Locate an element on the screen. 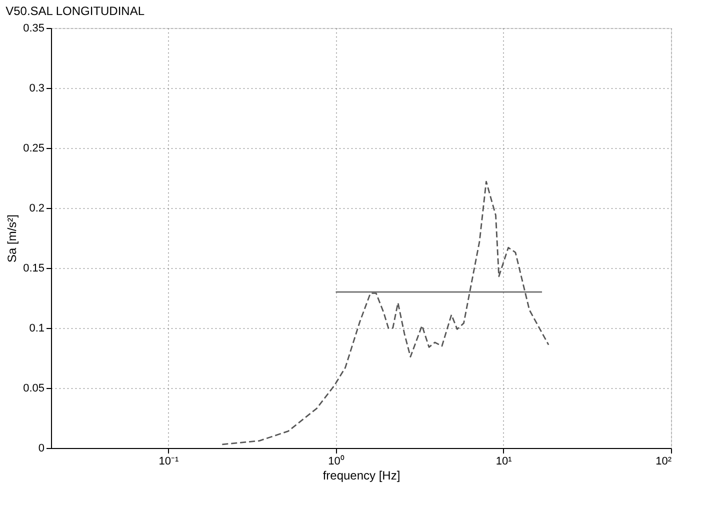  chart-title: V50.SAL LONGITUDINAL is located at coordinates (75, 11).